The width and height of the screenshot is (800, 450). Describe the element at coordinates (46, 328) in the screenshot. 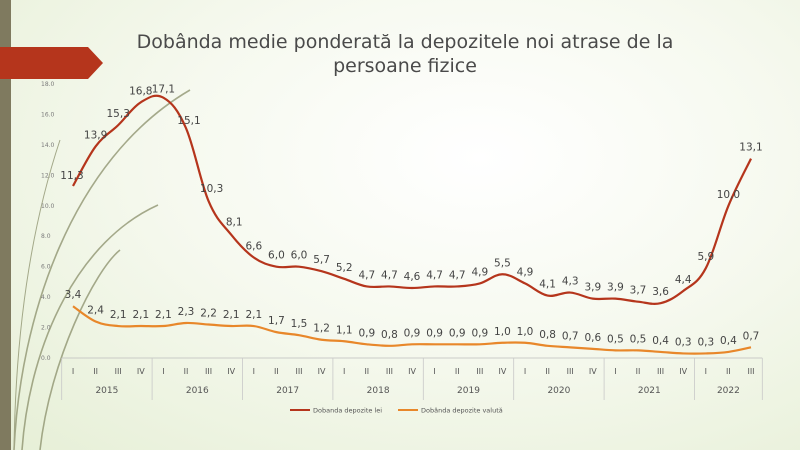

I see `y-tick-label: 2.0` at that location.